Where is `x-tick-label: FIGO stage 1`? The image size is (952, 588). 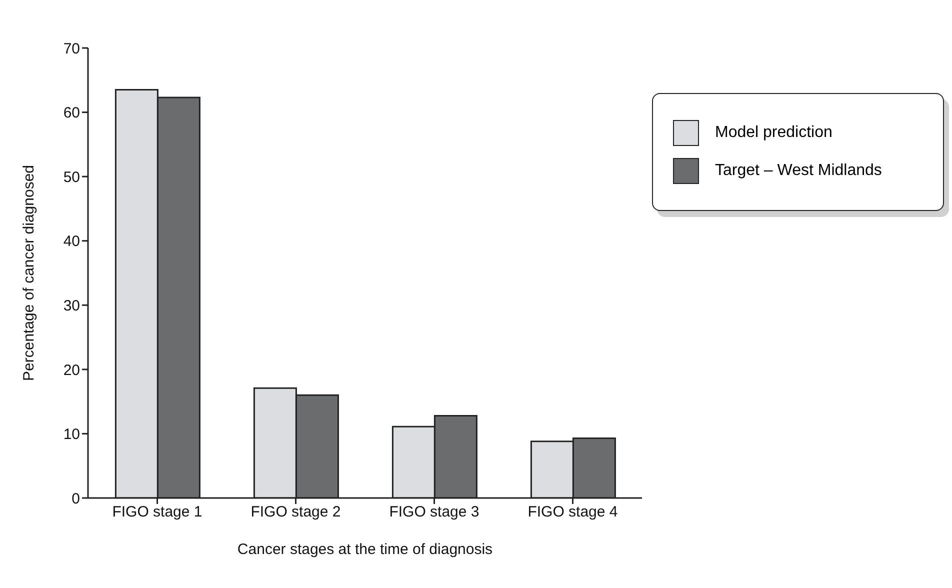 x-tick-label: FIGO stage 1 is located at coordinates (157, 512).